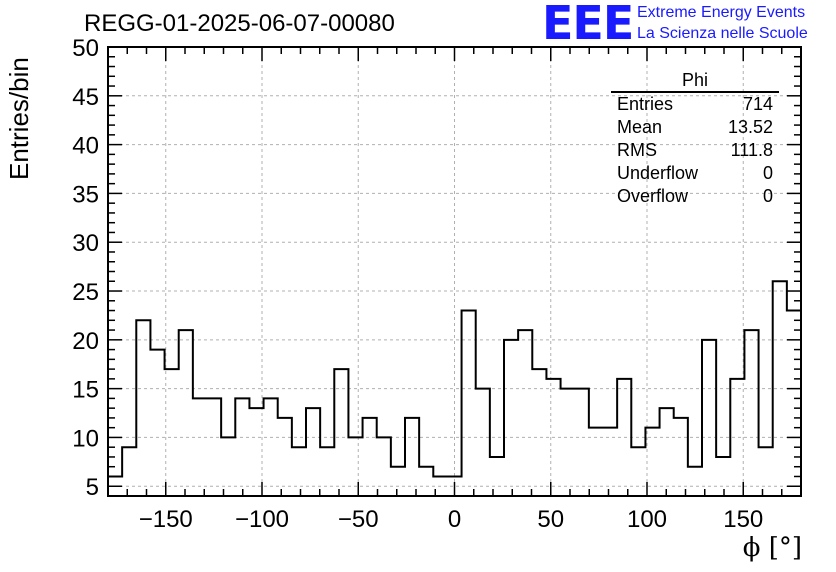 Image resolution: width=836 pixels, height=572 pixels. What do you see at coordinates (85, 292) in the screenshot?
I see `y-tick-label: 25` at bounding box center [85, 292].